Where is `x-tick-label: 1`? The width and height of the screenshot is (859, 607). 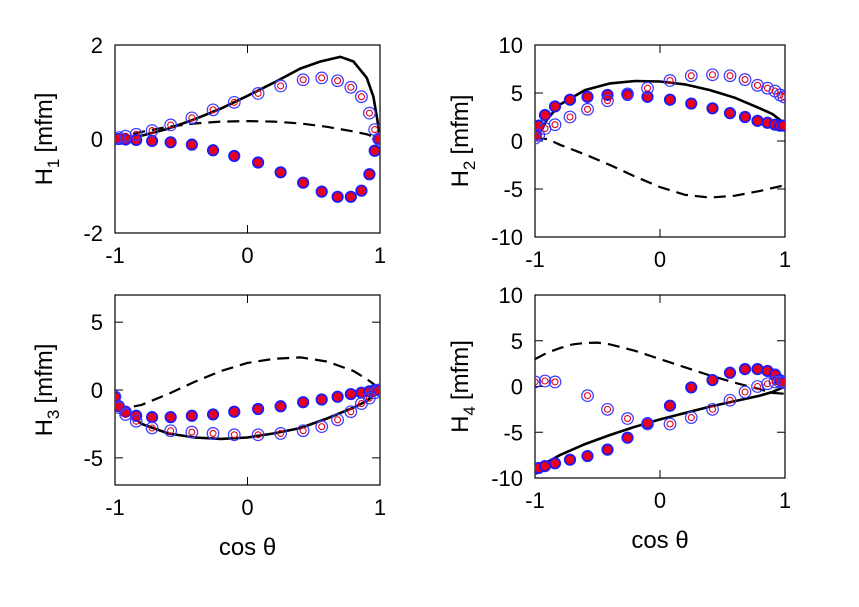 x-tick-label: 1 is located at coordinates (785, 500).